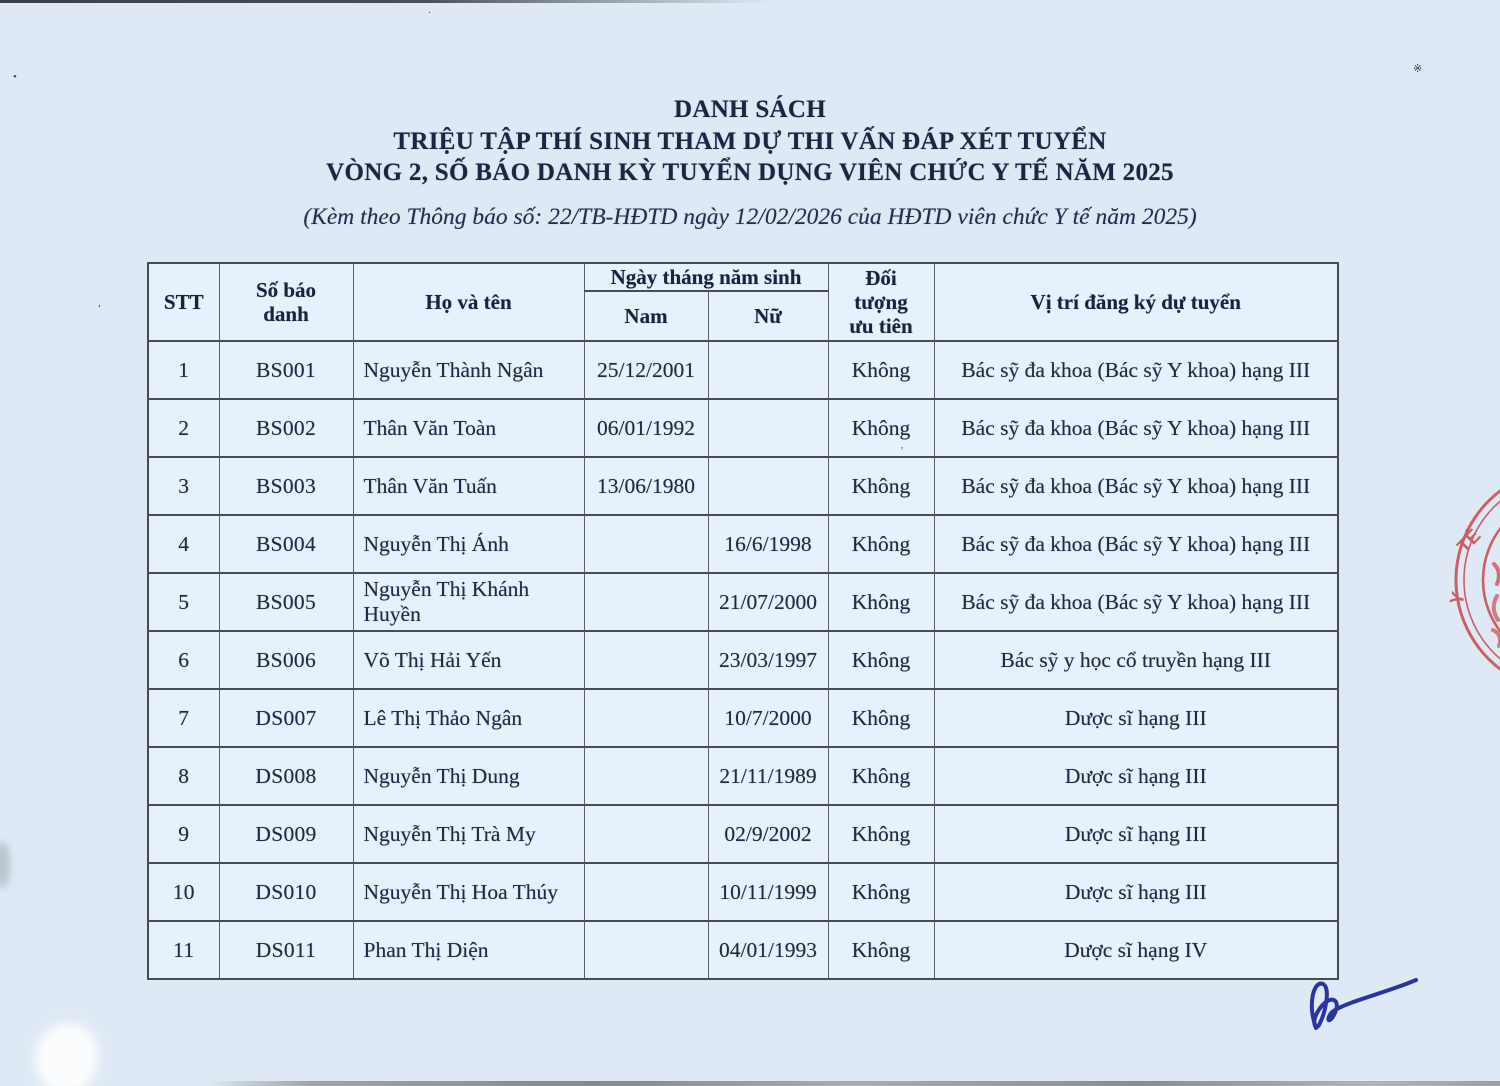 This screenshot has width=1500, height=1086. Describe the element at coordinates (1363, 1004) in the screenshot. I see `signature-mark` at that location.